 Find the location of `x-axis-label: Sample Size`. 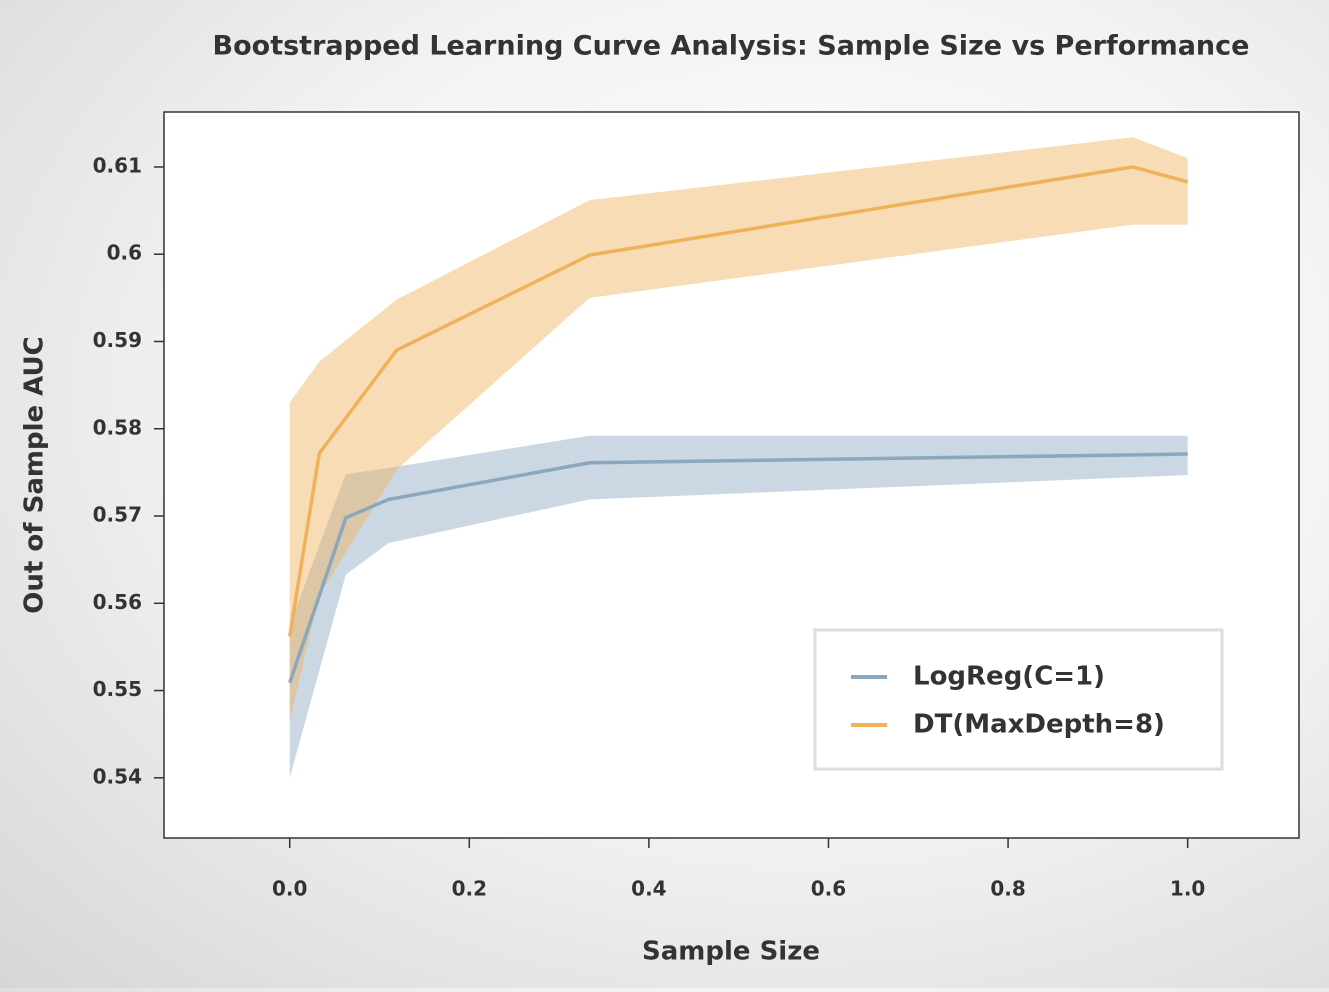

x-axis-label: Sample Size is located at coordinates (731, 952).